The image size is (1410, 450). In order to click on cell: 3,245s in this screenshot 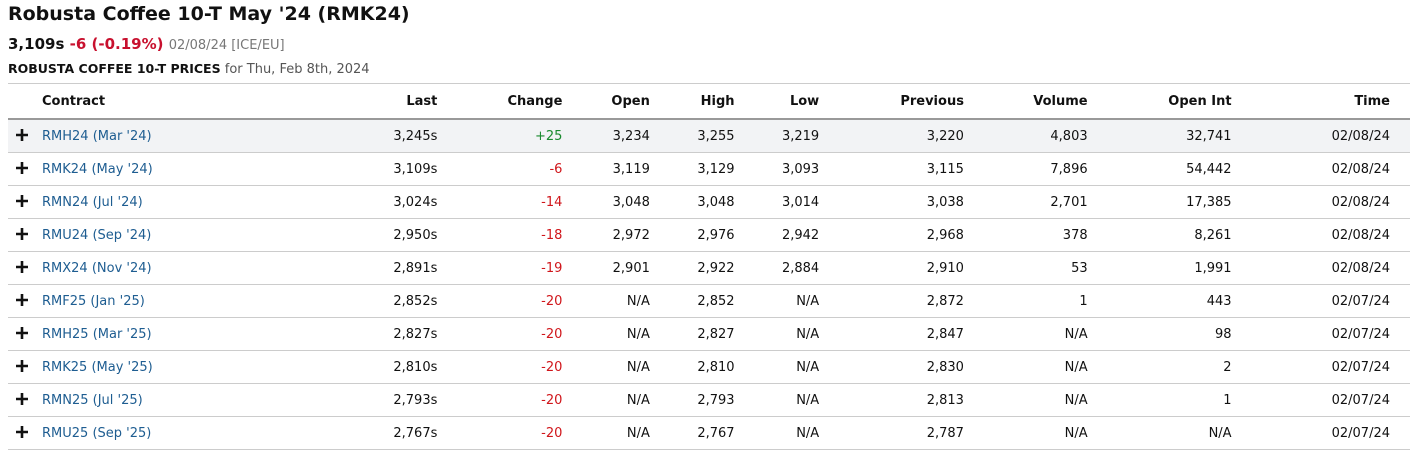, I will do `click(387, 136)`.